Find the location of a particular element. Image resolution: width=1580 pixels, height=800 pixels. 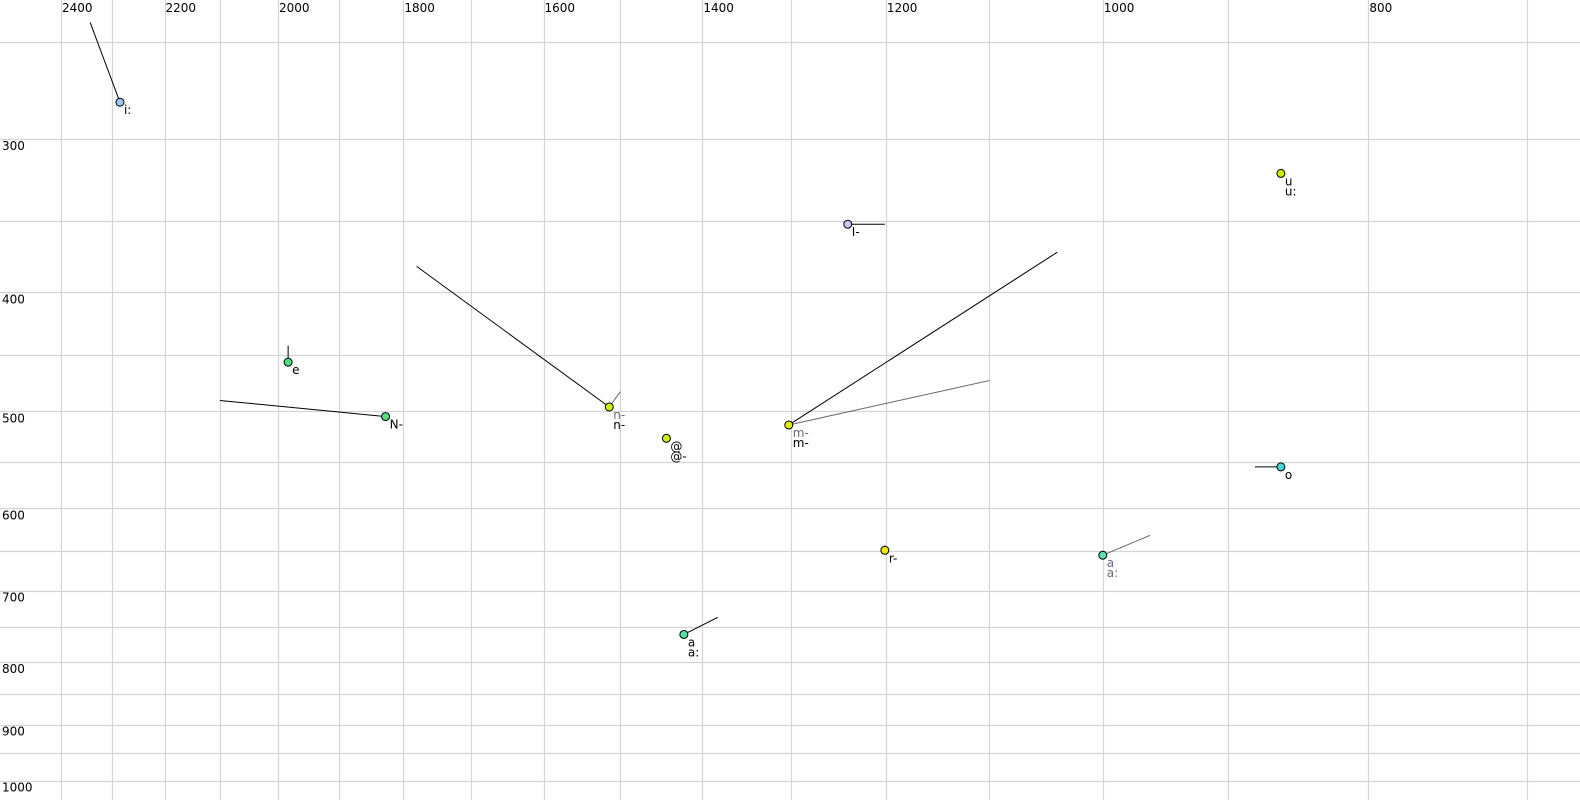

x-tick-label: 2200 is located at coordinates (181, 8).